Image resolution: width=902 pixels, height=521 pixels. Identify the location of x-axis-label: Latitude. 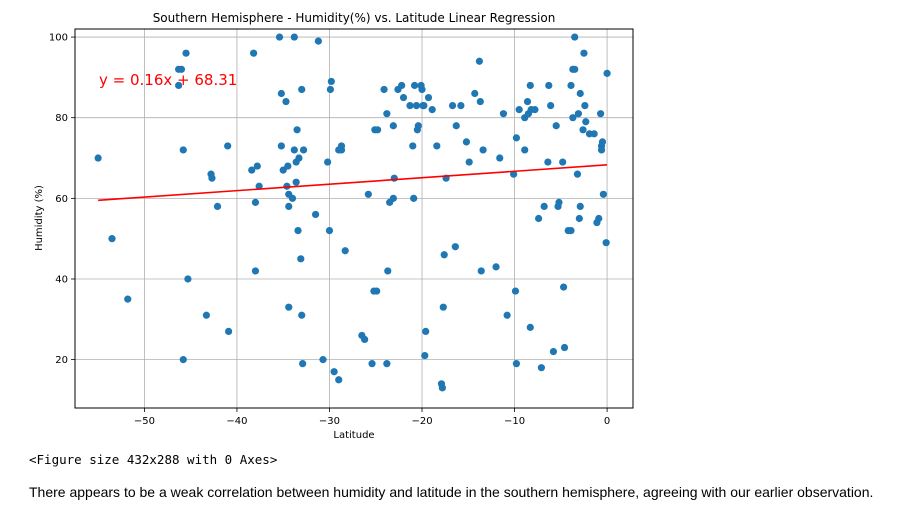
(353, 435).